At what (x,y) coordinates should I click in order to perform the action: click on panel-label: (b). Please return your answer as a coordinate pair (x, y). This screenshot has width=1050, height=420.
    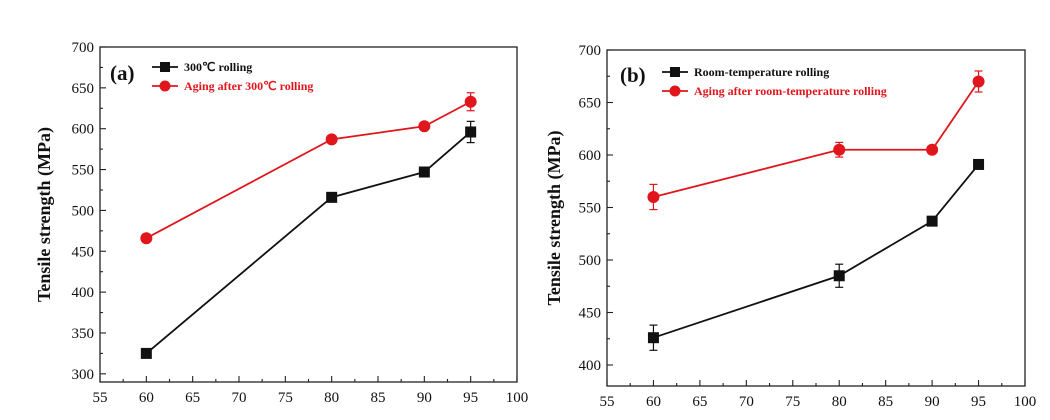
    Looking at the image, I should click on (633, 75).